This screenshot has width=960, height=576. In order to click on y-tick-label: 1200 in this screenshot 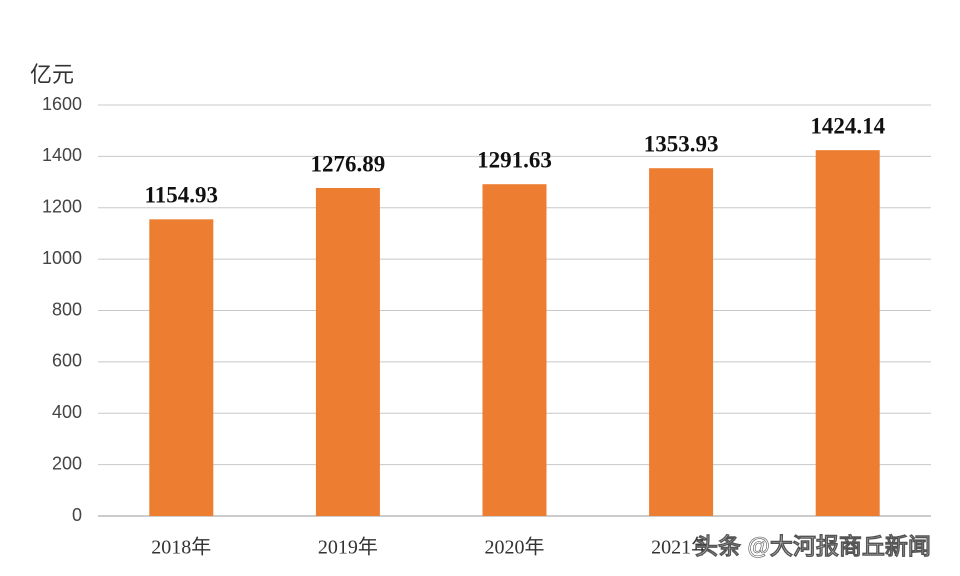, I will do `click(62, 207)`.